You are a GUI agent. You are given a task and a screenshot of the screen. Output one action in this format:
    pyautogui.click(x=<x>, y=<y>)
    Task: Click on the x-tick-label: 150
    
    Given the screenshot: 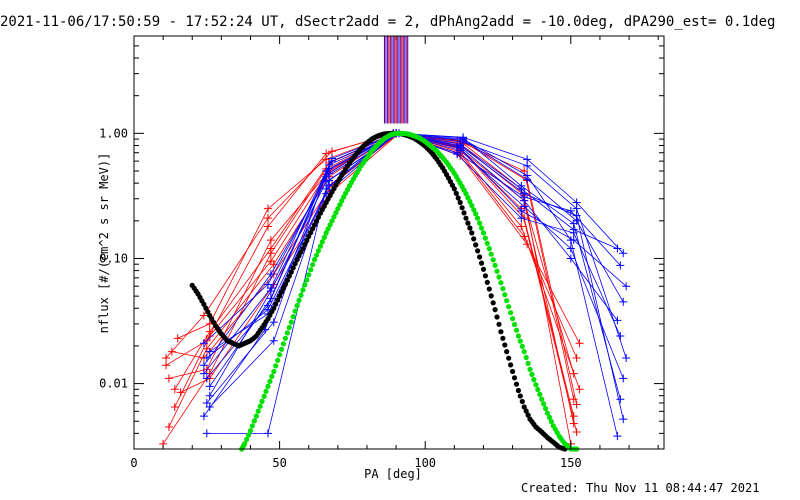 What is the action you would take?
    pyautogui.click(x=571, y=463)
    